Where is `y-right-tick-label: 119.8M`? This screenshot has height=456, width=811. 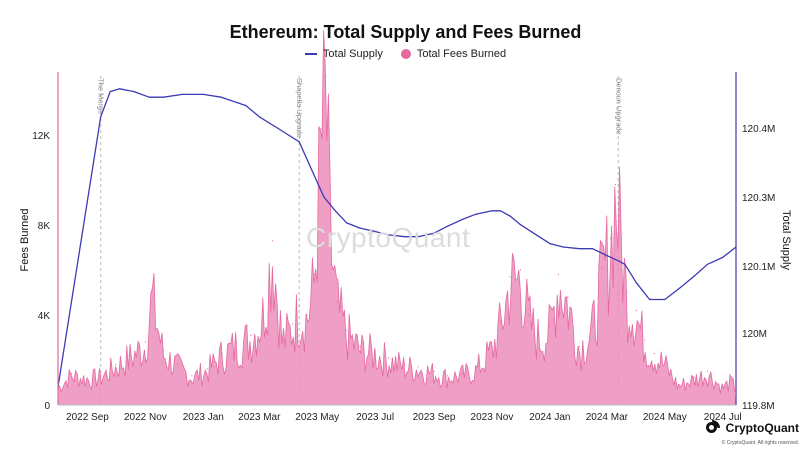
y-right-tick-label: 119.8M is located at coordinates (758, 406).